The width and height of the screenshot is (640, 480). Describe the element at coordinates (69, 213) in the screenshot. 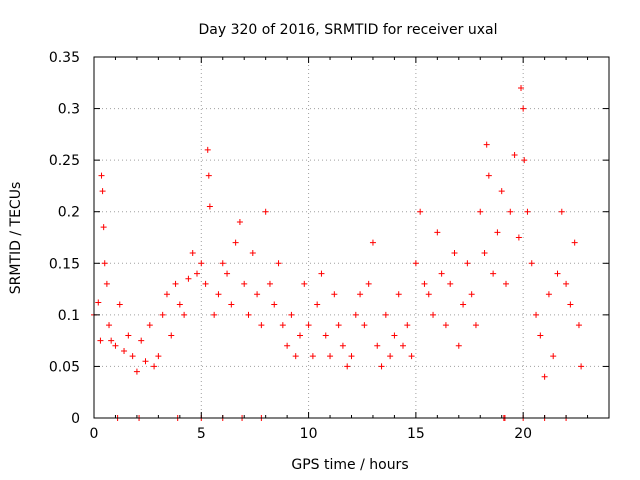

I see `y-tick-label: 0.2` at that location.